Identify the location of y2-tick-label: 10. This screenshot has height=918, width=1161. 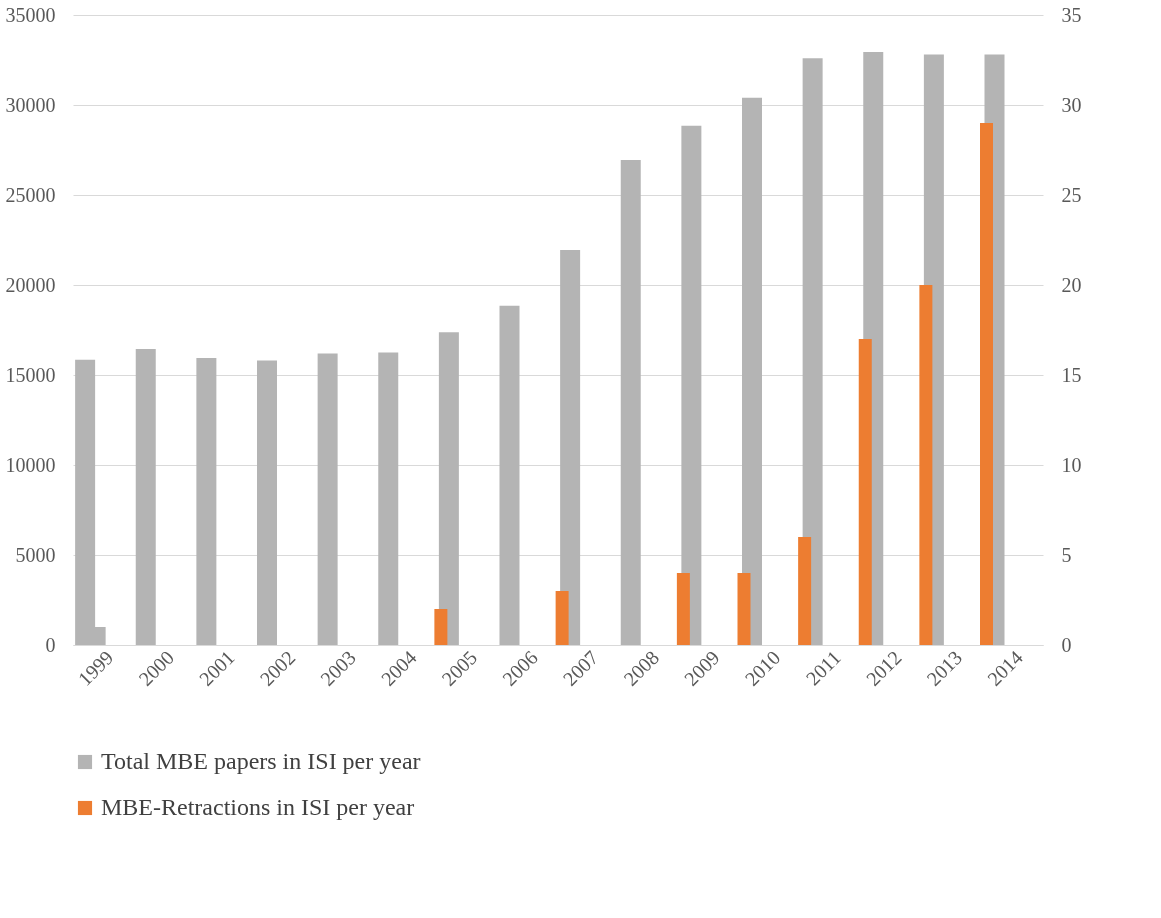
(1071, 464).